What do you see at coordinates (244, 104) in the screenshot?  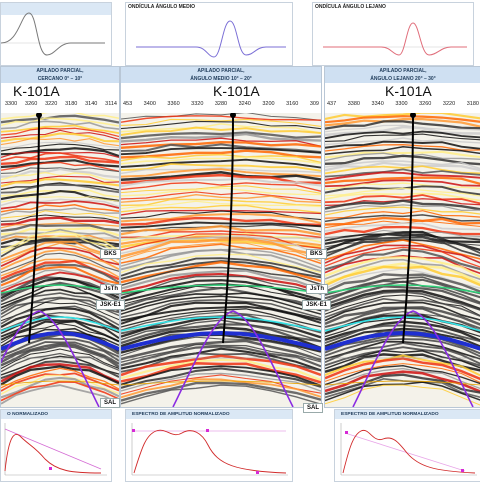 I see `tick-label: 3240` at bounding box center [244, 104].